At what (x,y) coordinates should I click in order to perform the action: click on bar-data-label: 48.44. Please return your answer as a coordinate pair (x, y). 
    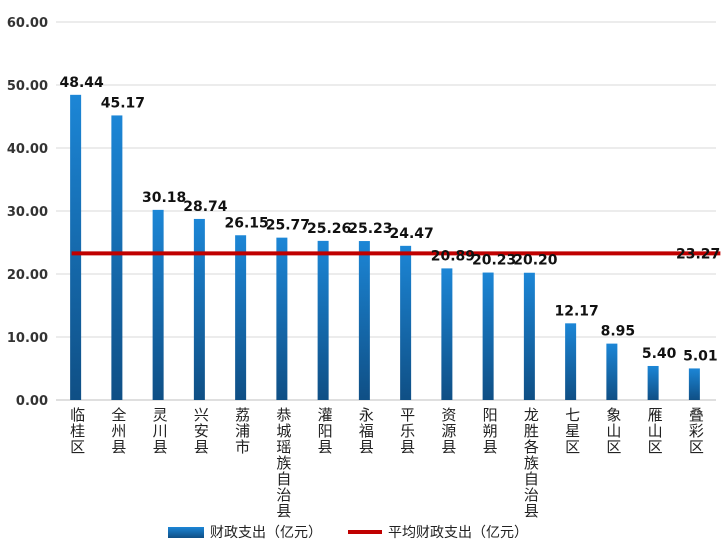
    Looking at the image, I should click on (81, 83).